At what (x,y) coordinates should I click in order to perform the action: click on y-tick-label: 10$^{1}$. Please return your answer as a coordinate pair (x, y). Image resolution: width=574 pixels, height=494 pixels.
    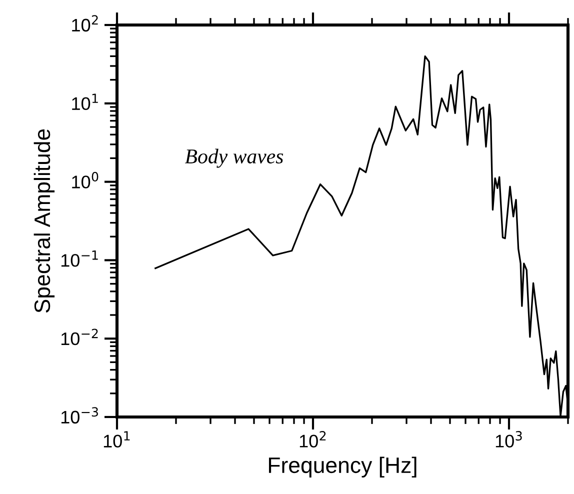
    Looking at the image, I should click on (85, 102).